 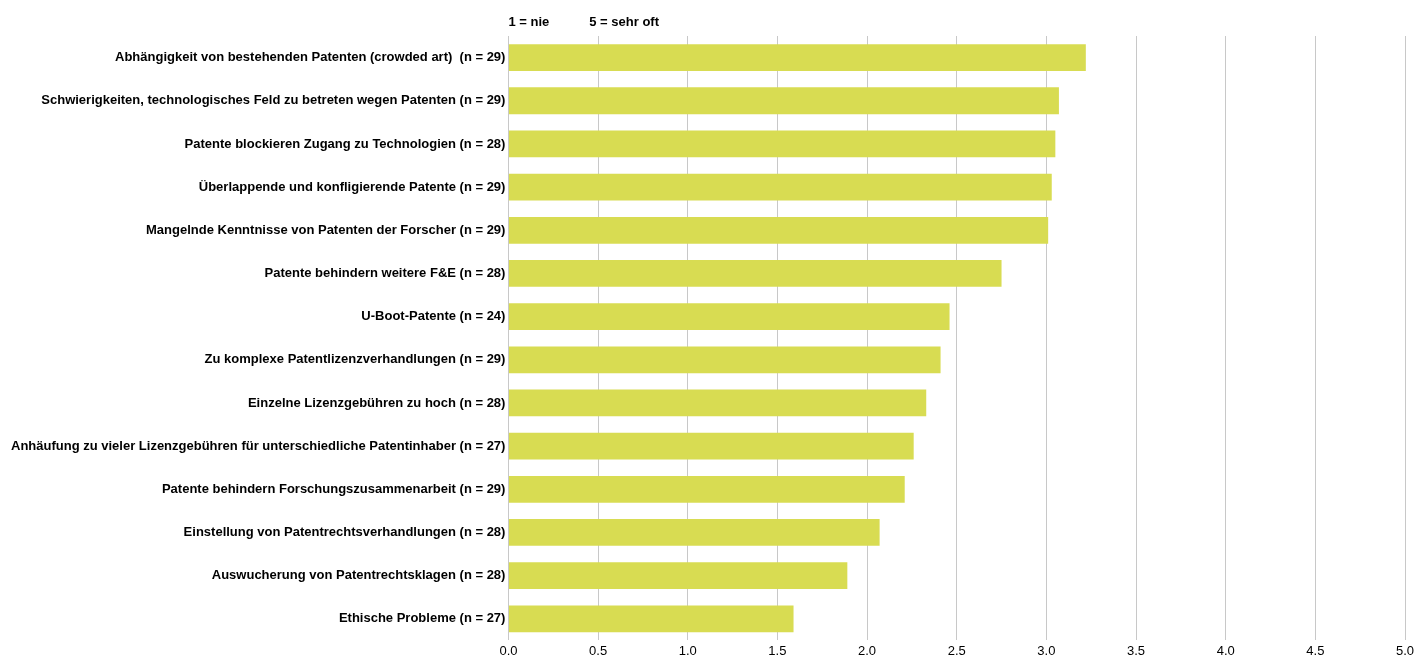 What do you see at coordinates (1315, 650) in the screenshot?
I see `x-tick-label: 4.5` at bounding box center [1315, 650].